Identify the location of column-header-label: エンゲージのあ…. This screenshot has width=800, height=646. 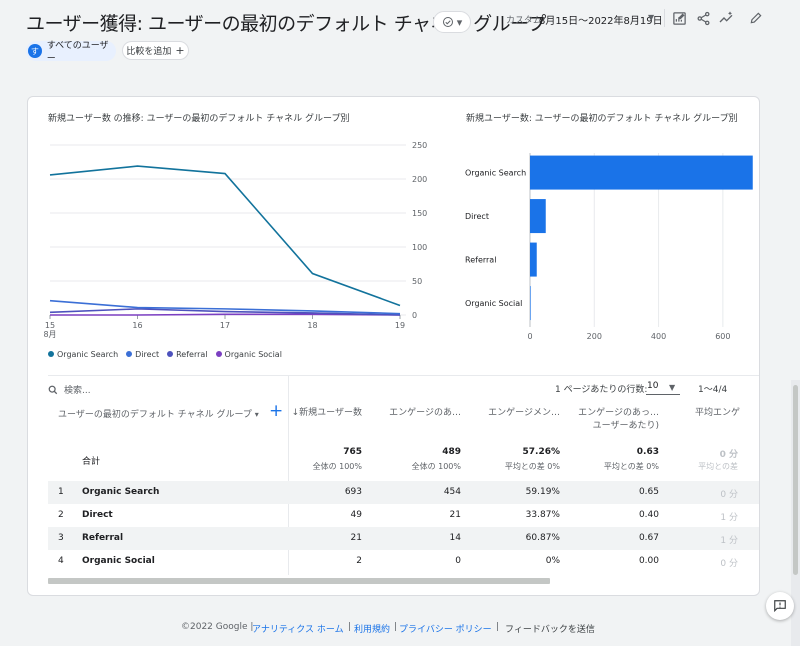
(425, 413).